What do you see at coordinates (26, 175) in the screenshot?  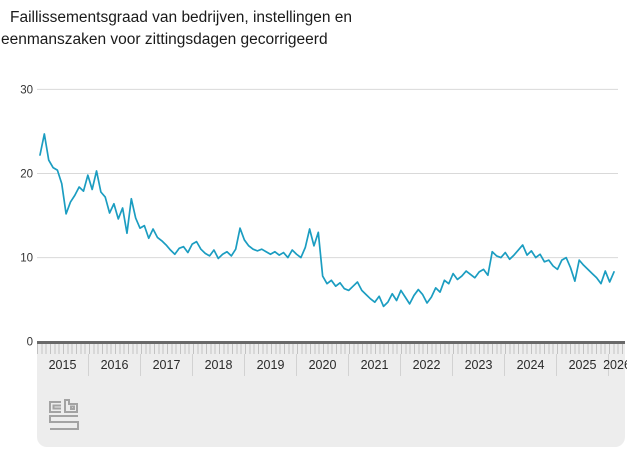 I see `y-axis-tick-20: 20` at bounding box center [26, 175].